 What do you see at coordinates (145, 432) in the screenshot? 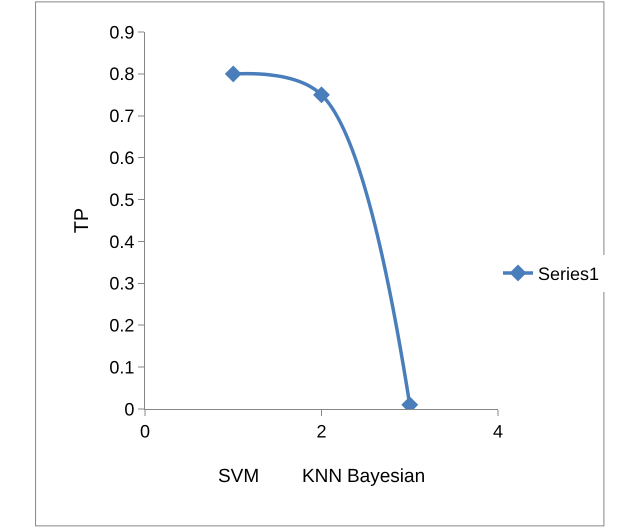
I see `x-tick-label: 0` at bounding box center [145, 432].